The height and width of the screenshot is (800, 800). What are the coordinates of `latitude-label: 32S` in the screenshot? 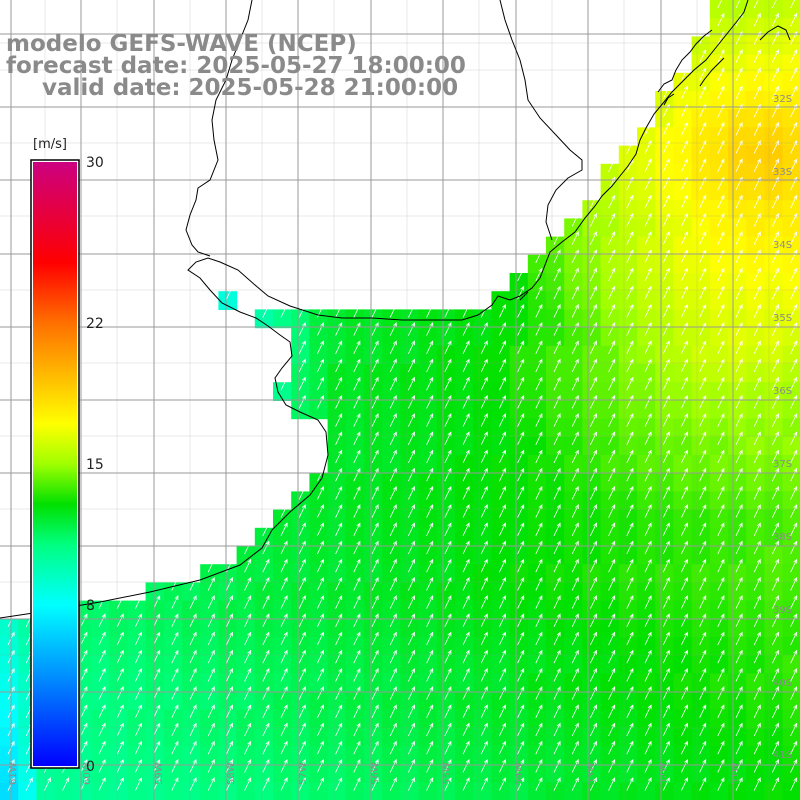 It's located at (782, 99).